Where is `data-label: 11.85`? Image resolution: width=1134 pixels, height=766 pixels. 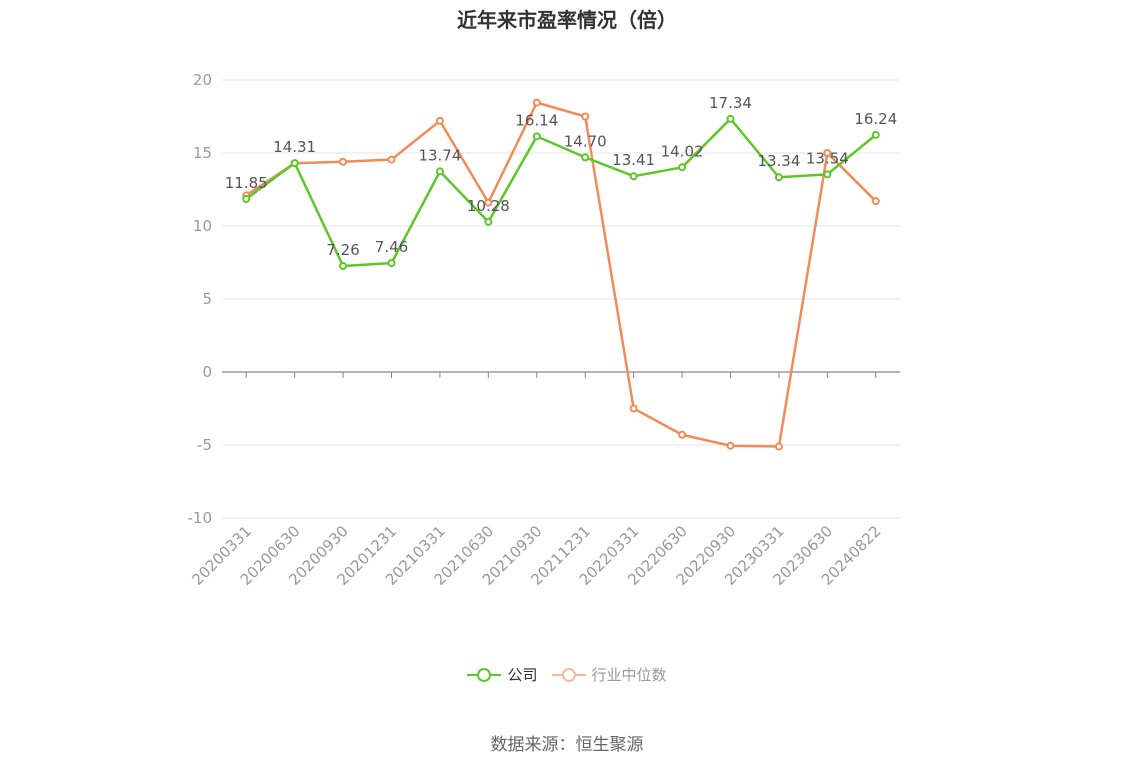
data-label: 11.85 is located at coordinates (246, 183).